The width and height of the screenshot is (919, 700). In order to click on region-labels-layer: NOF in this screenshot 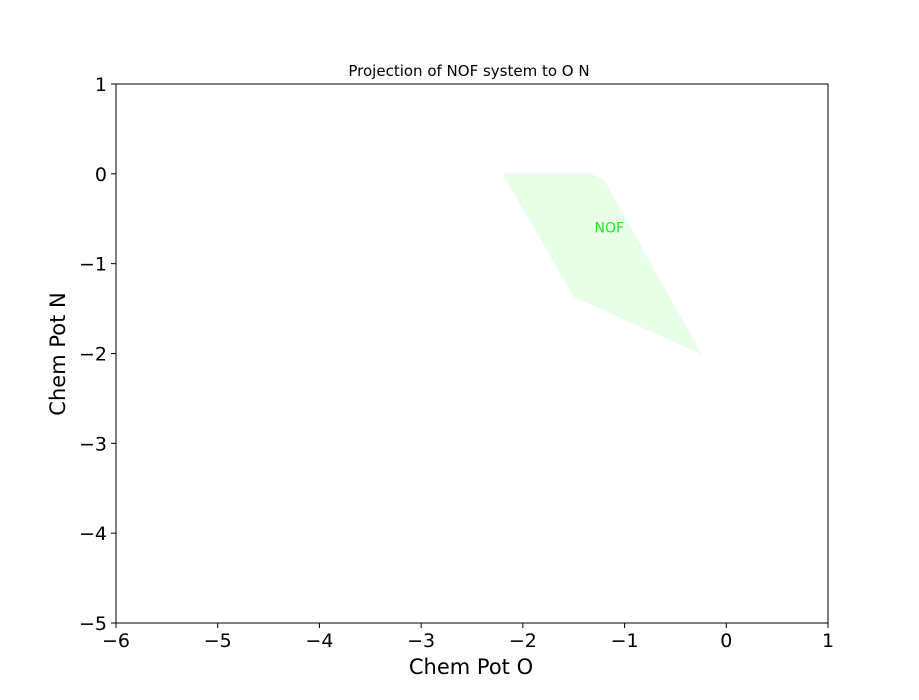, I will do `click(610, 229)`.